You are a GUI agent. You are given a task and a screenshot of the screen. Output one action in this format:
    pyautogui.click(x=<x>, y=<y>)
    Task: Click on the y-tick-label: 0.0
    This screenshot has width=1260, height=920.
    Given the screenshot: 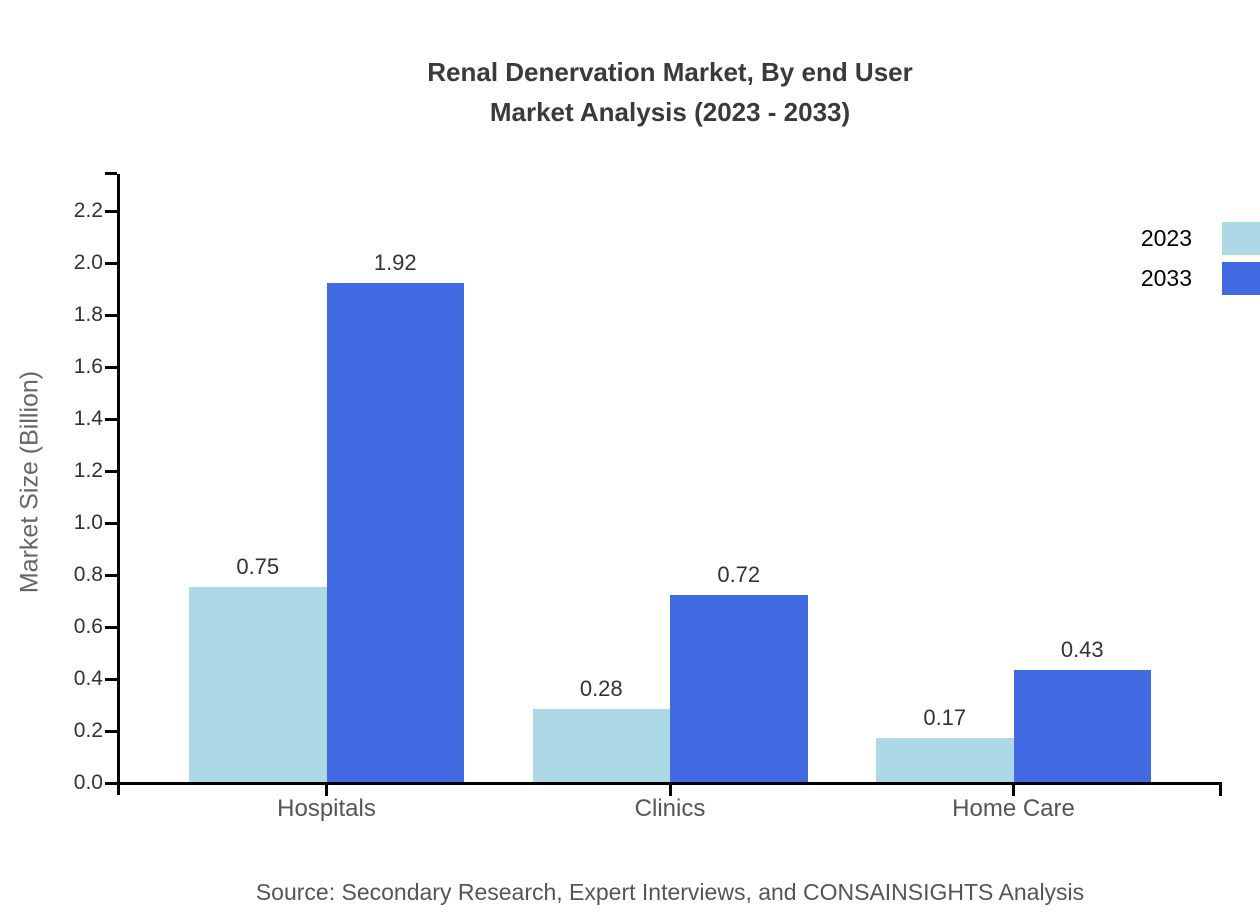 What is the action you would take?
    pyautogui.click(x=88, y=782)
    